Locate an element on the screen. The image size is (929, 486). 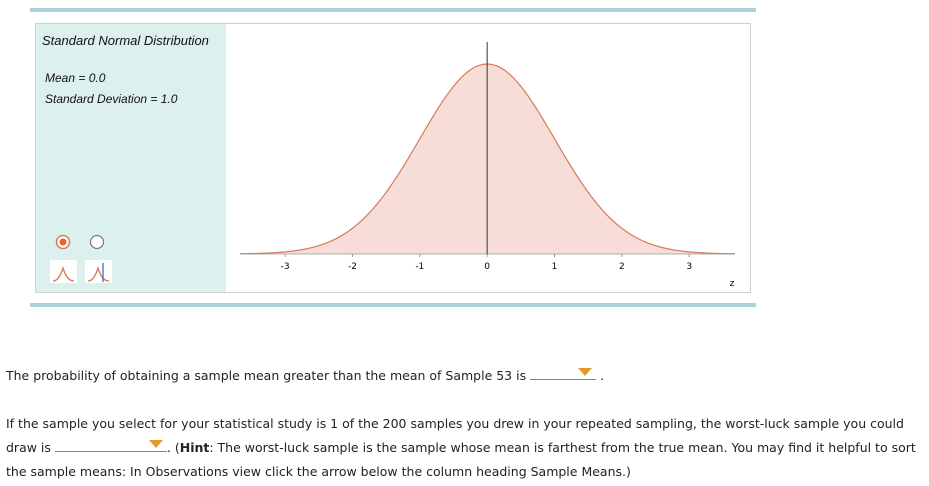
x-tick-label: -2 is located at coordinates (352, 267).